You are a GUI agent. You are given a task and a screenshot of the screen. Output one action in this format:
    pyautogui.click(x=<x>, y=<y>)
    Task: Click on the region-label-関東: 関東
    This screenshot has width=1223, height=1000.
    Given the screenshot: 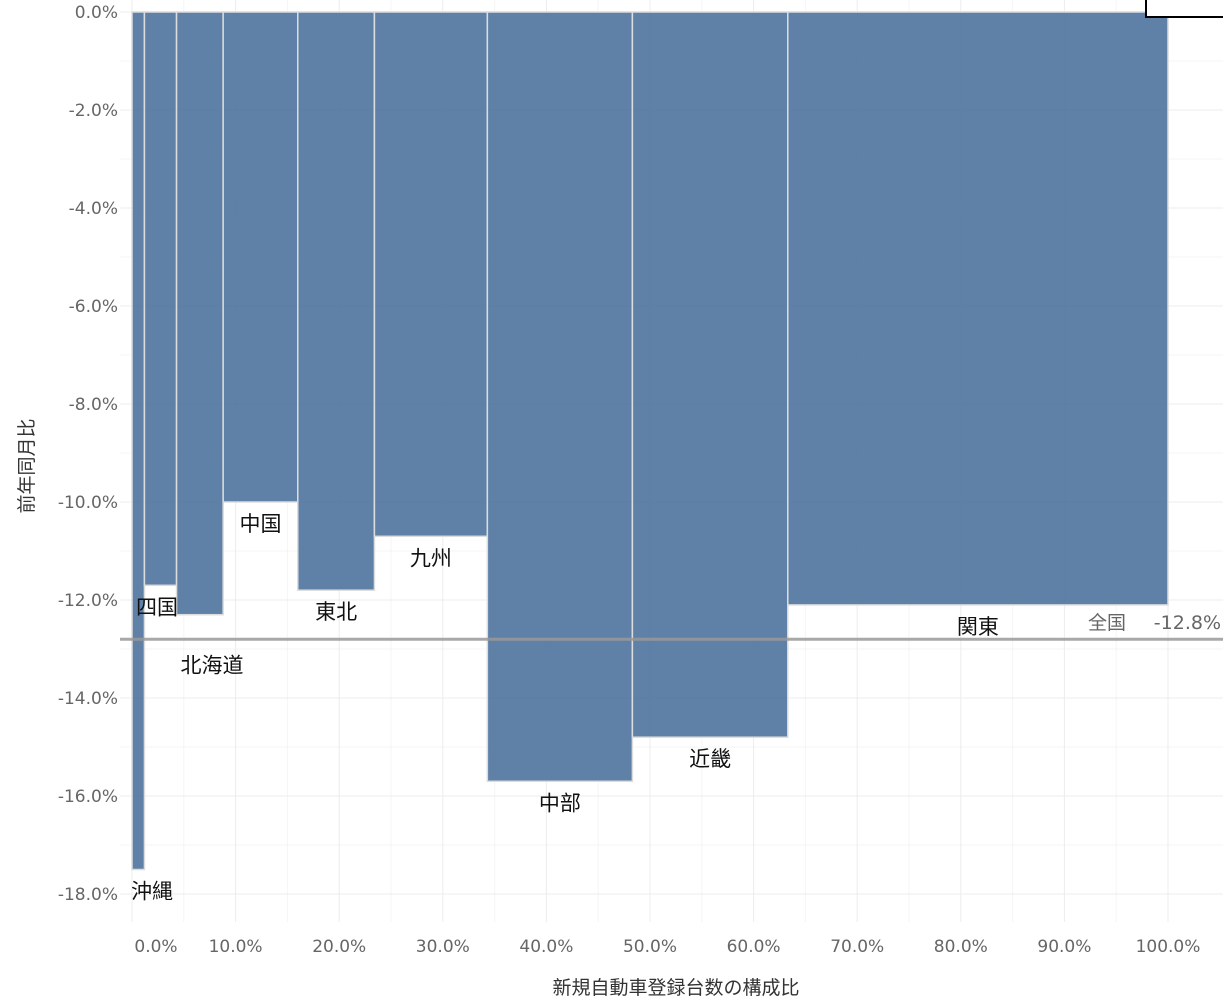 What is the action you would take?
    pyautogui.click(x=978, y=627)
    